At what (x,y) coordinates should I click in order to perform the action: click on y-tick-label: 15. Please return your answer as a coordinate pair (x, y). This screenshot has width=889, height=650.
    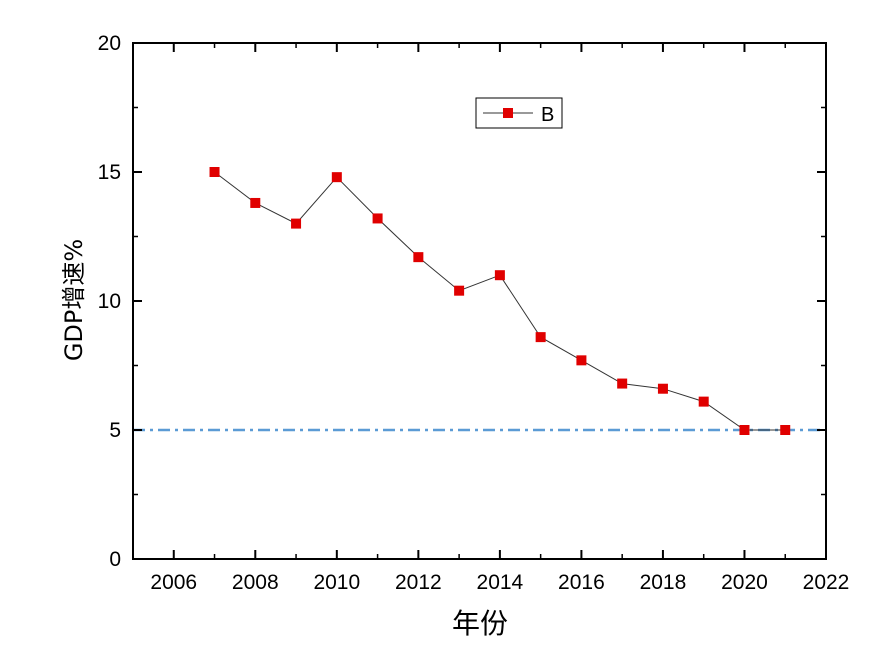
    Looking at the image, I should click on (109, 172).